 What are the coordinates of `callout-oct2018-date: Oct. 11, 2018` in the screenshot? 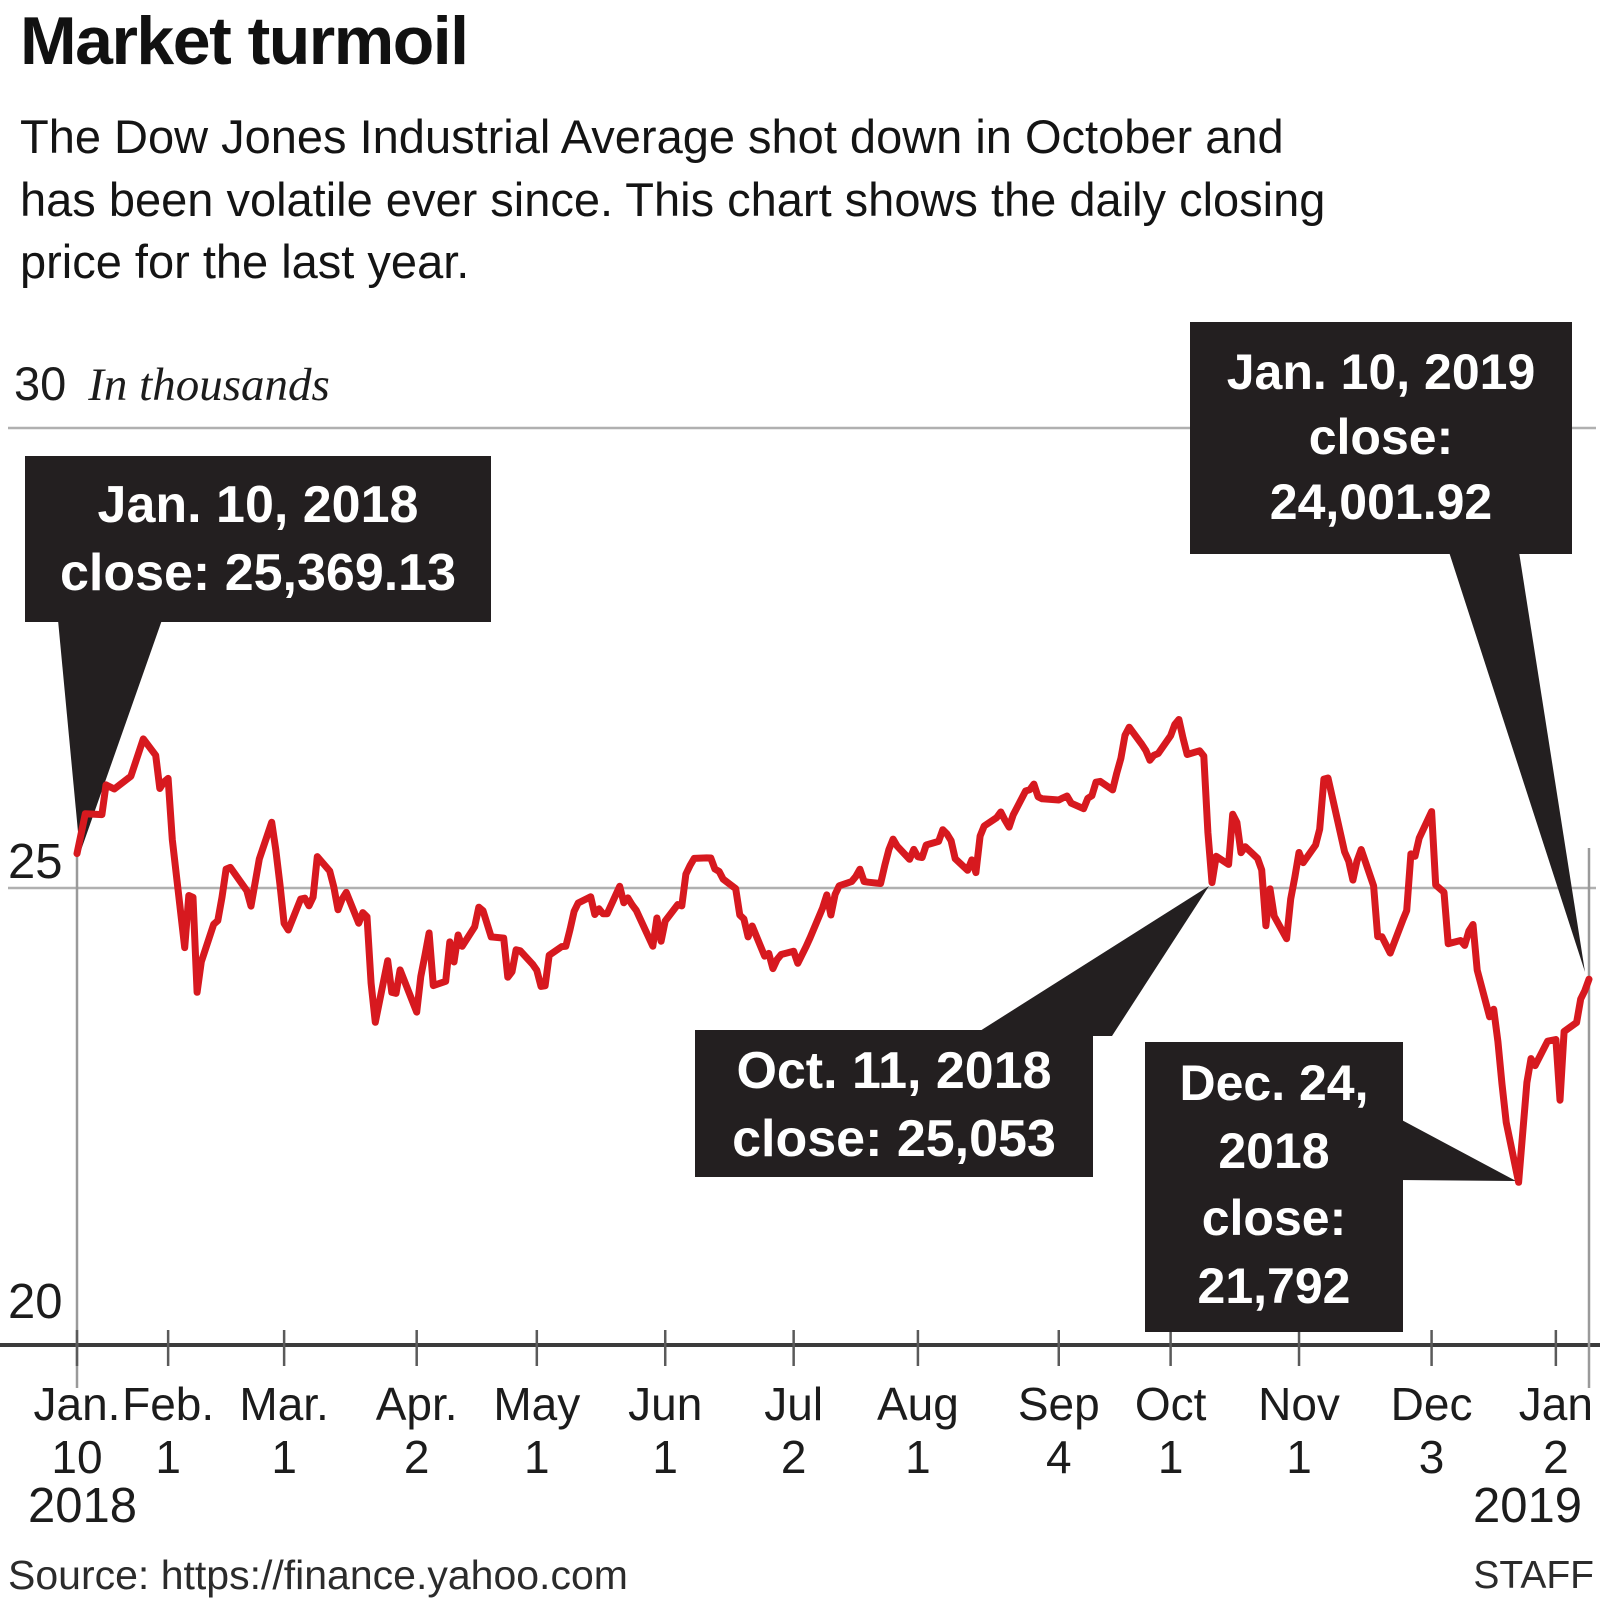 It's located at (894, 1071).